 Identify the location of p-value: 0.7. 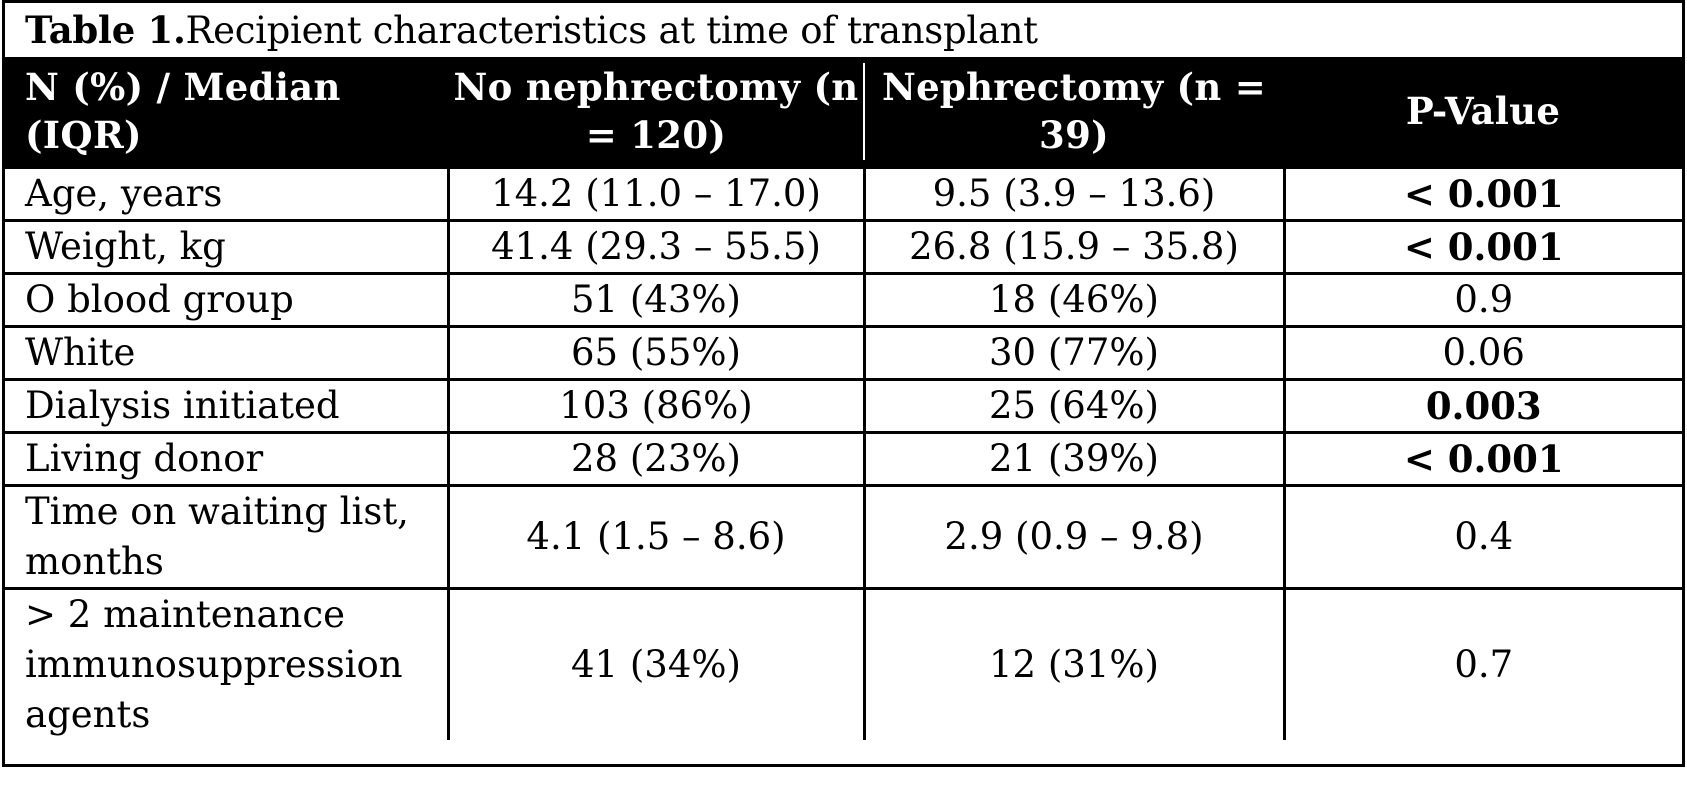
(1482, 663).